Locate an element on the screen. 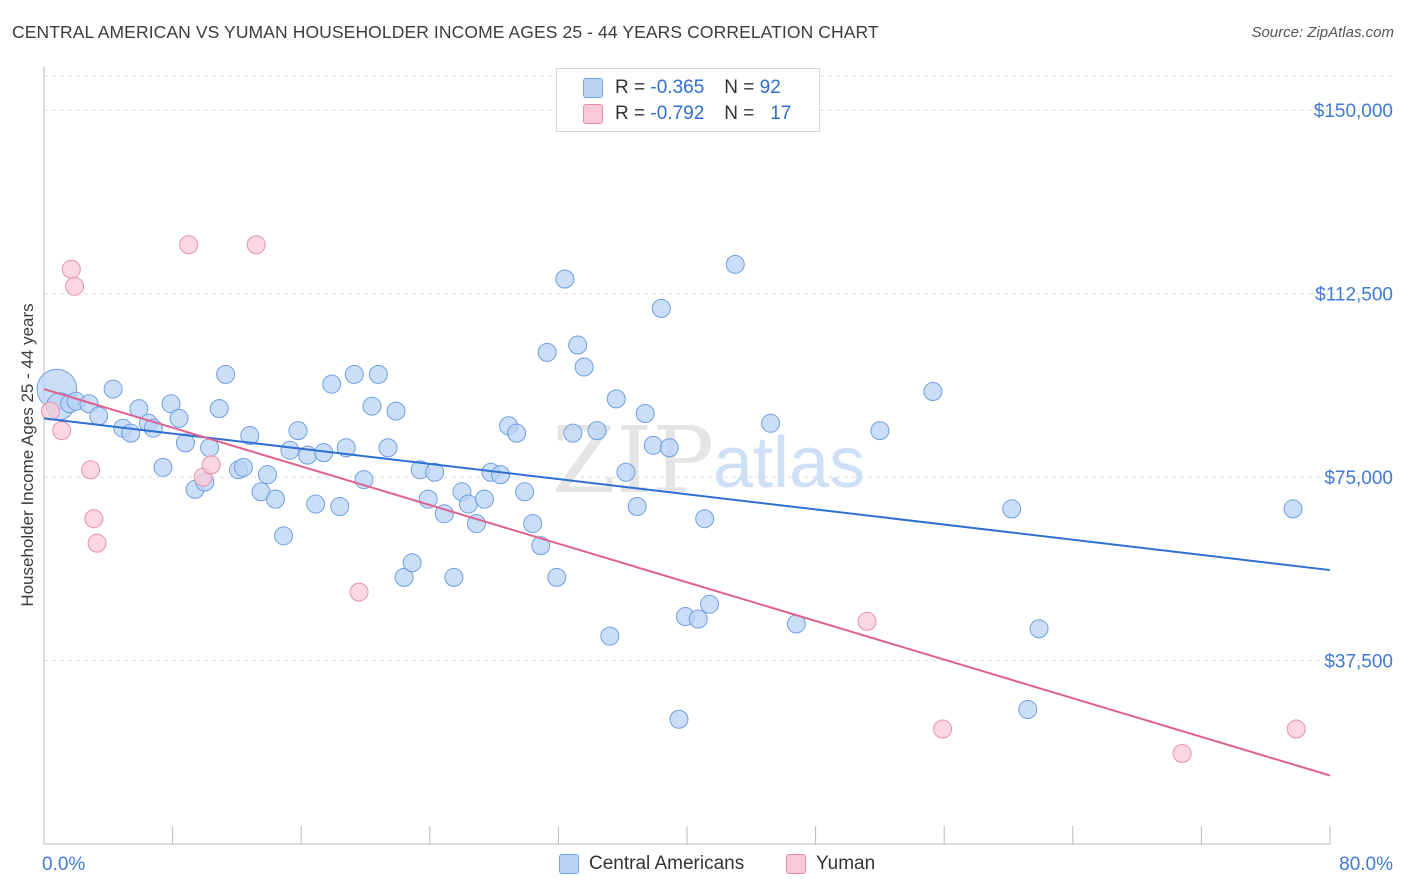 Image resolution: width=1406 pixels, height=892 pixels. watermark-atlas: atlas is located at coordinates (789, 463).